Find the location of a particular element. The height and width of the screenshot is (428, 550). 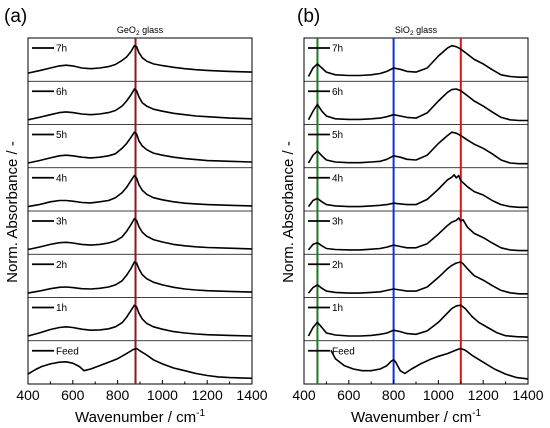

y-axis-label-b: Norm. Absorbance / - is located at coordinates (288, 212).